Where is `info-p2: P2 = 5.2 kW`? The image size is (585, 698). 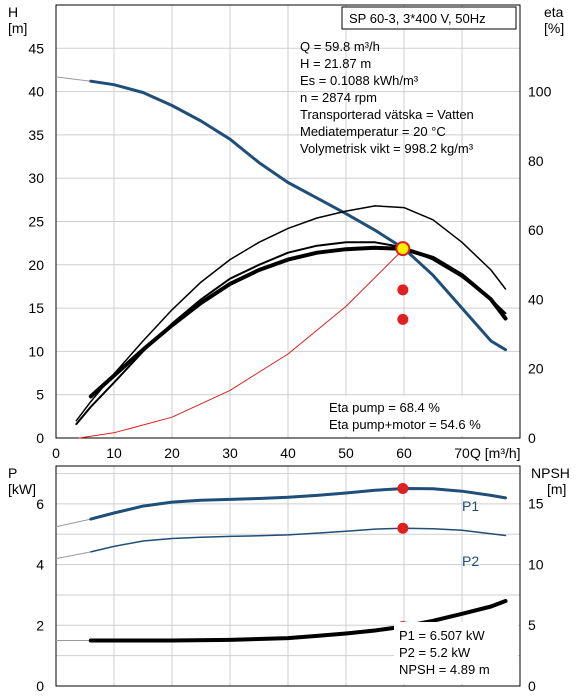 info-p2: P2 = 5.2 kW is located at coordinates (435, 652).